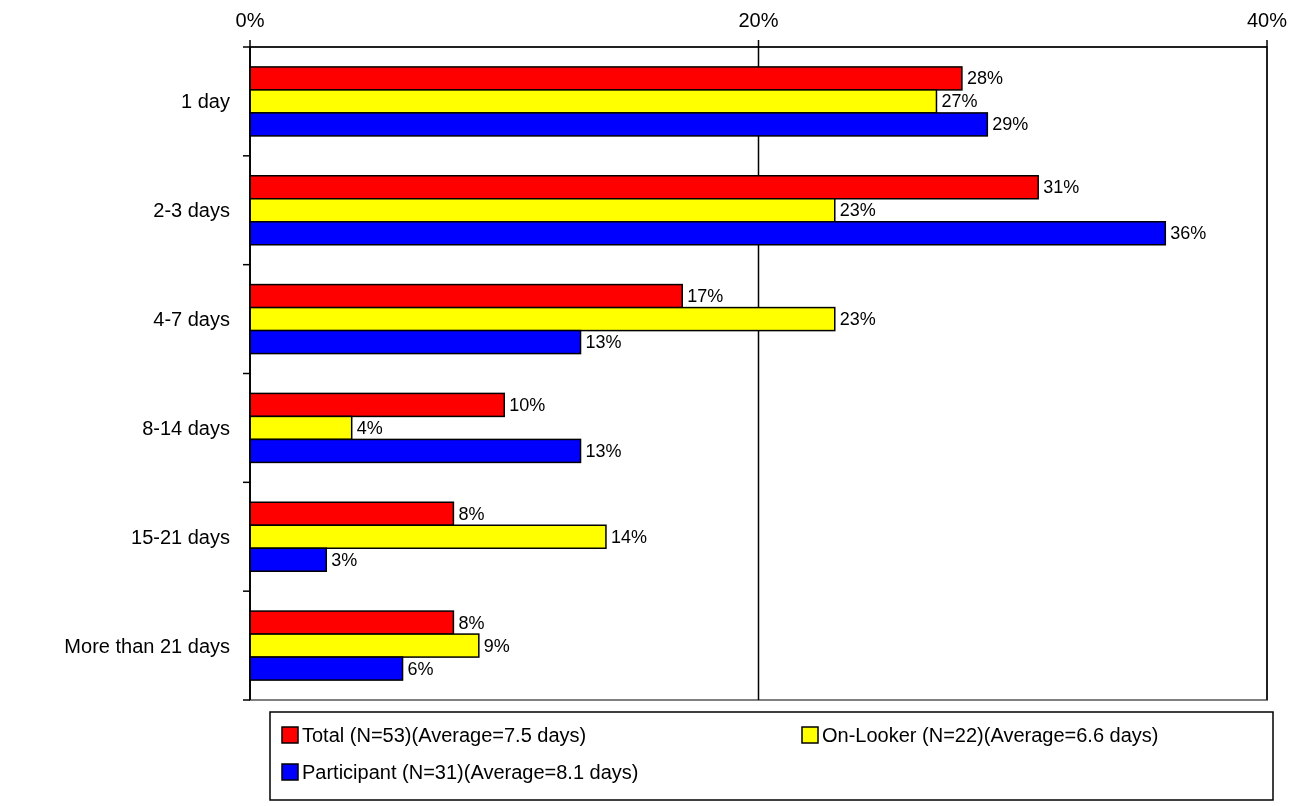  What do you see at coordinates (1061, 187) in the screenshot?
I see `data-label: 31%` at bounding box center [1061, 187].